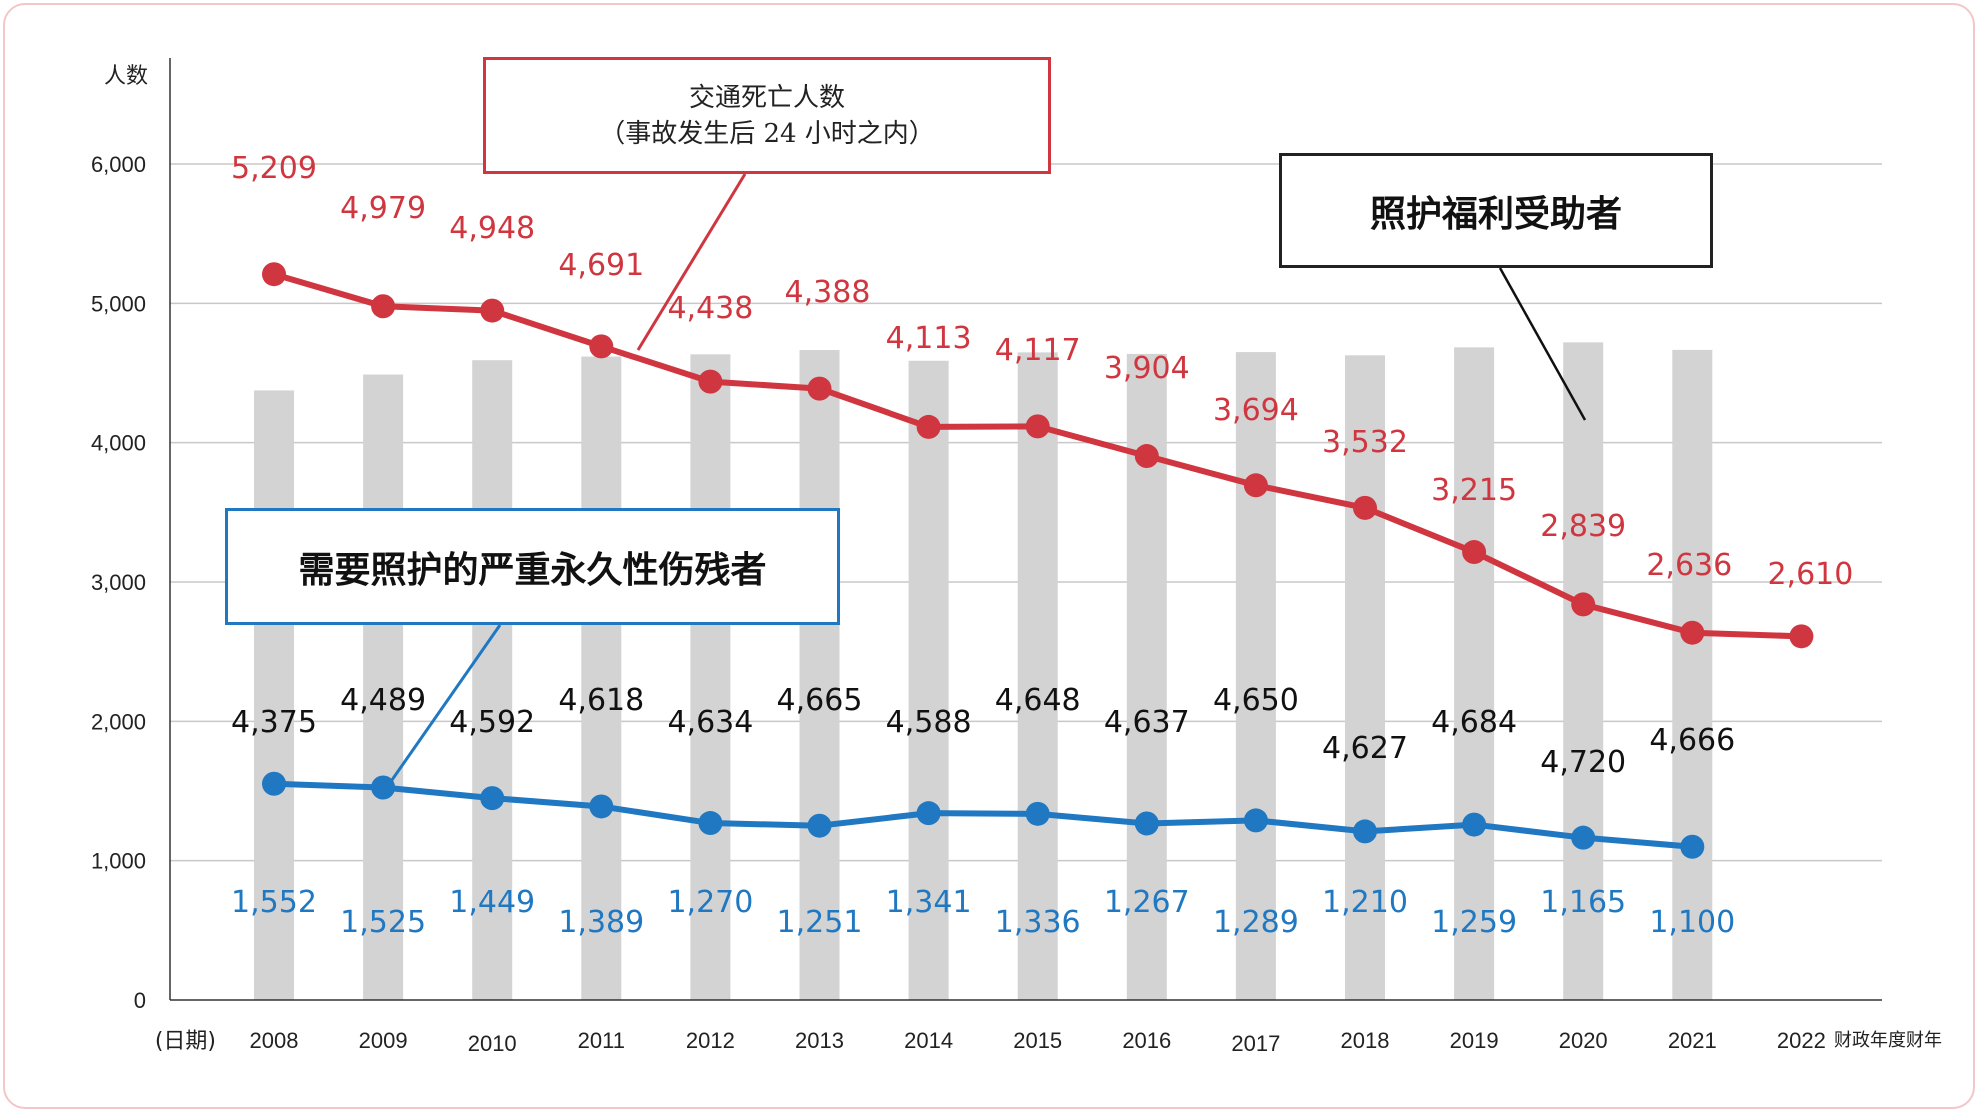  I want to click on traffic-deaths-label: 4,691, so click(601, 265).